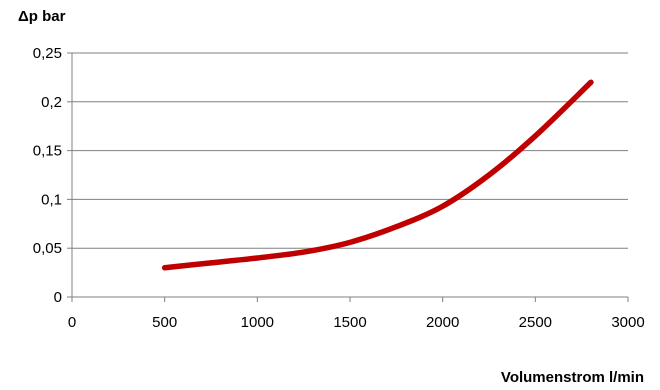 The width and height of the screenshot is (660, 390). What do you see at coordinates (47, 53) in the screenshot?
I see `y-tick-label-5: 0,25` at bounding box center [47, 53].